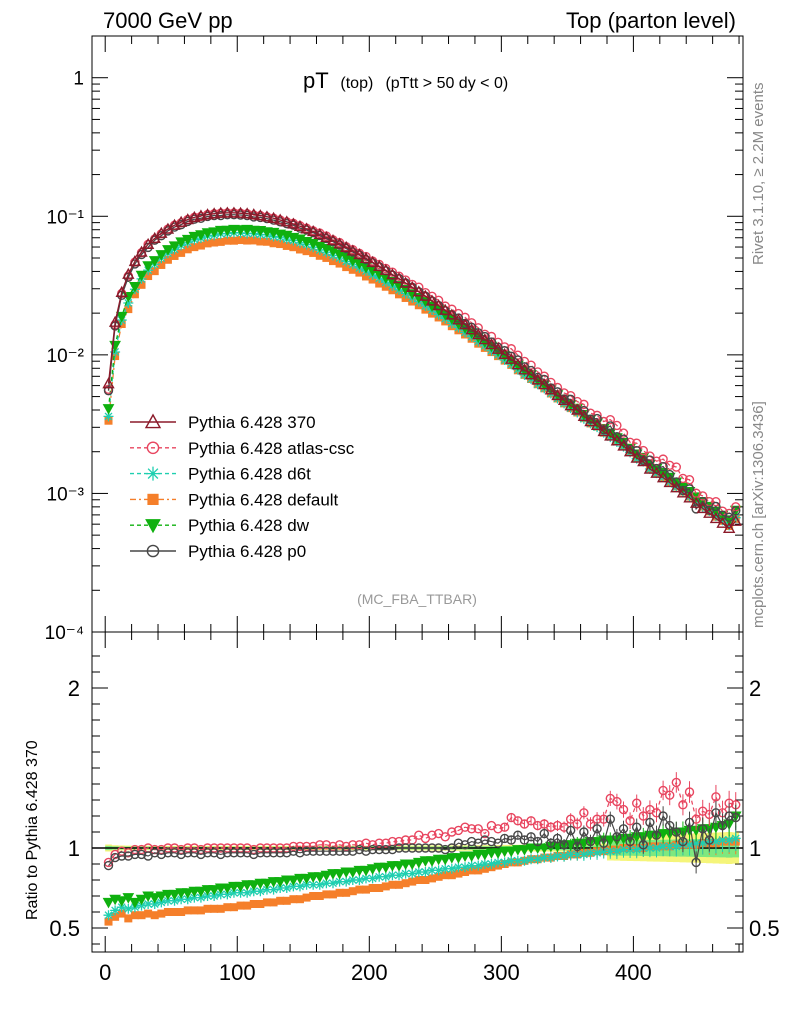 The width and height of the screenshot is (786, 1029). Describe the element at coordinates (758, 174) in the screenshot. I see `rivet-label: Rivet 3.1.10, ≥ 2.2M events` at that location.